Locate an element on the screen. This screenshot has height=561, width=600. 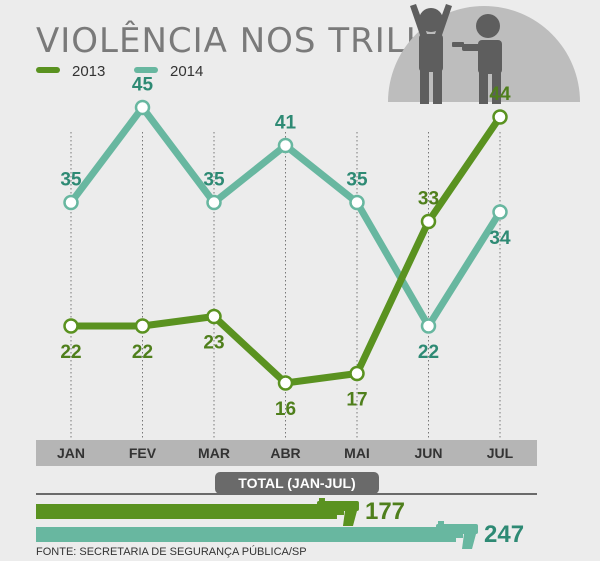
hands-up-person-icon is located at coordinates (431, 54).